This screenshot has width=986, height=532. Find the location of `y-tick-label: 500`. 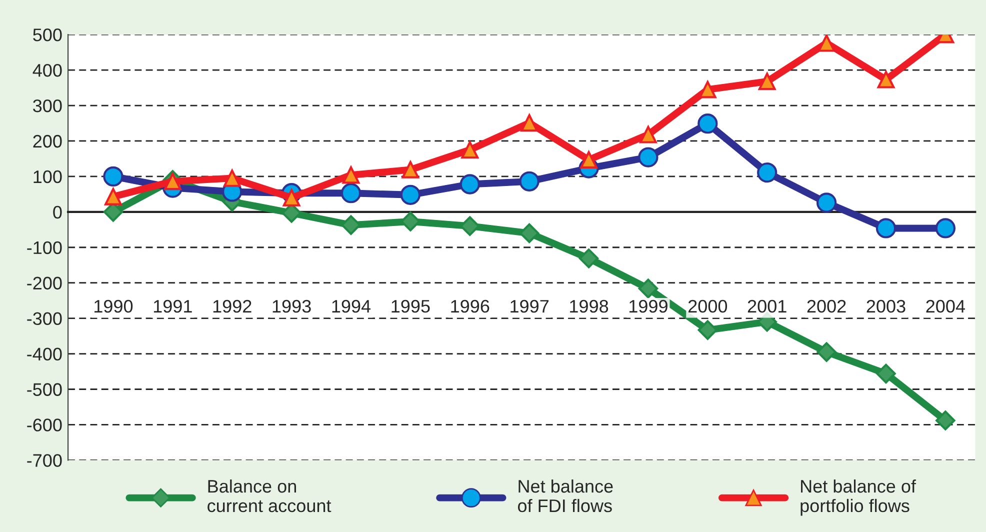

y-tick-label: 500 is located at coordinates (47, 35).